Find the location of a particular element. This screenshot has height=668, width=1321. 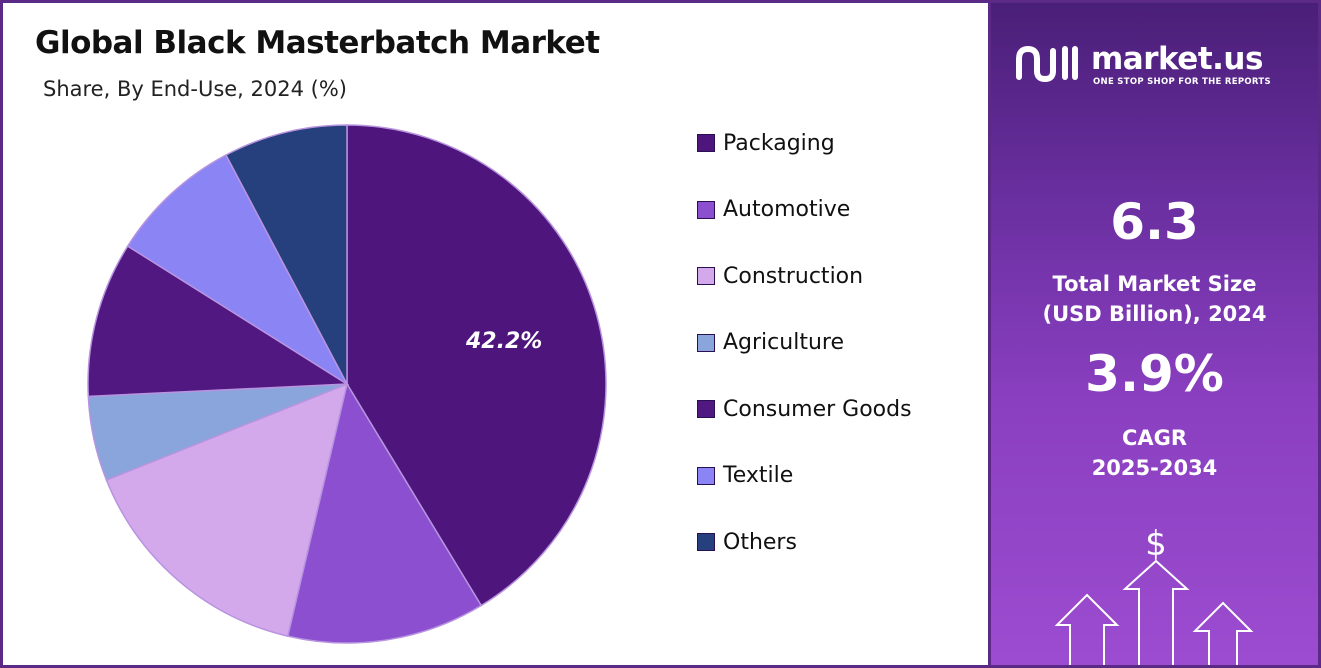

legend-item-textile: Textile is located at coordinates (745, 476).